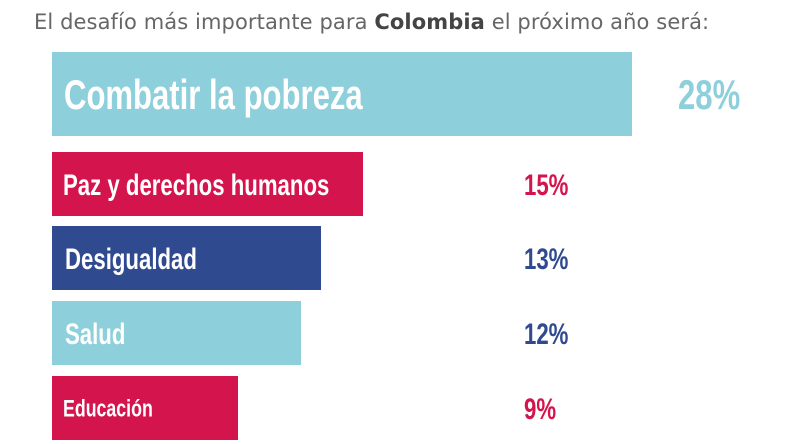  Describe the element at coordinates (709, 95) in the screenshot. I see `bar-value-label: 28%` at that location.